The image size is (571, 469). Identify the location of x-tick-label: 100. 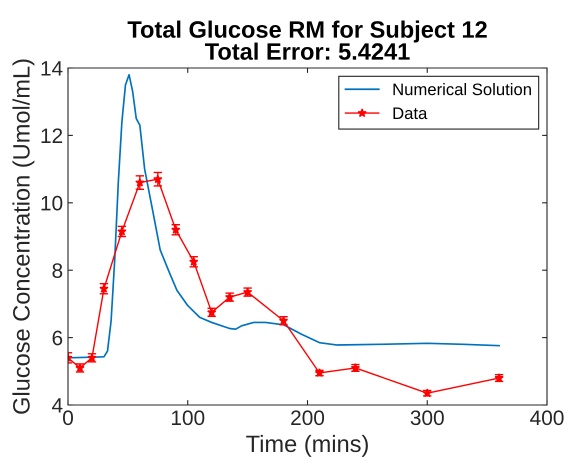
(188, 418).